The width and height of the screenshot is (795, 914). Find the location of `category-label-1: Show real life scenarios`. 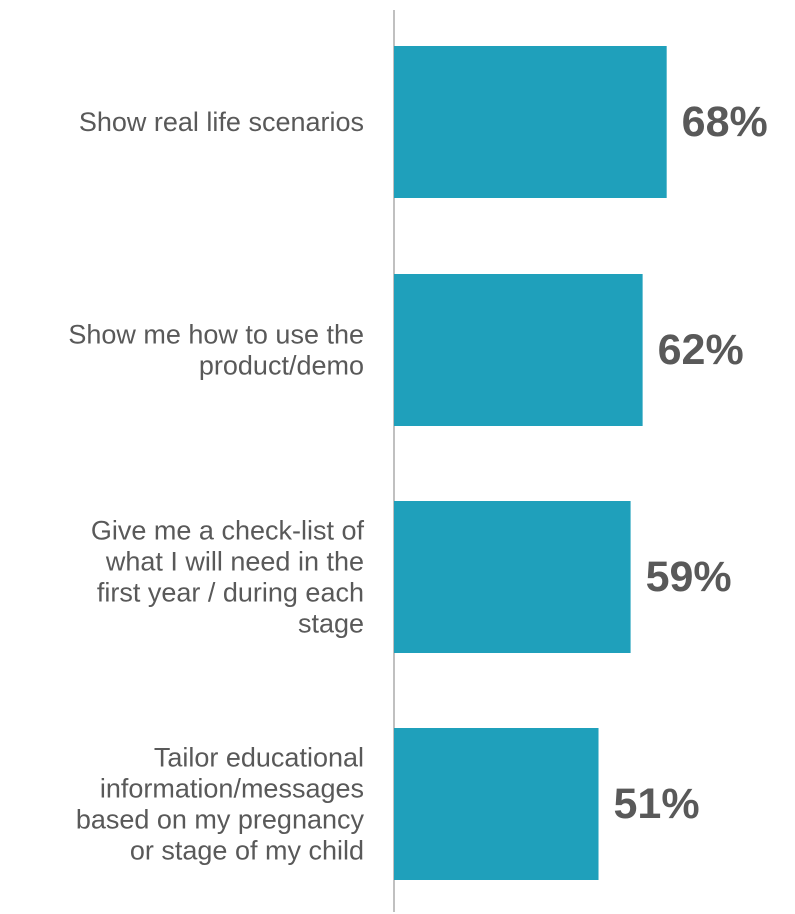

category-label-1: Show real life scenarios is located at coordinates (221, 122).